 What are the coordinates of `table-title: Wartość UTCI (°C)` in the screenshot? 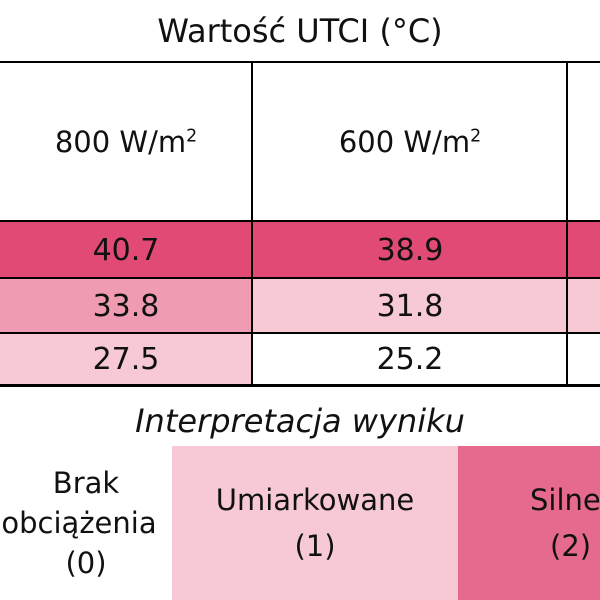 It's located at (300, 31).